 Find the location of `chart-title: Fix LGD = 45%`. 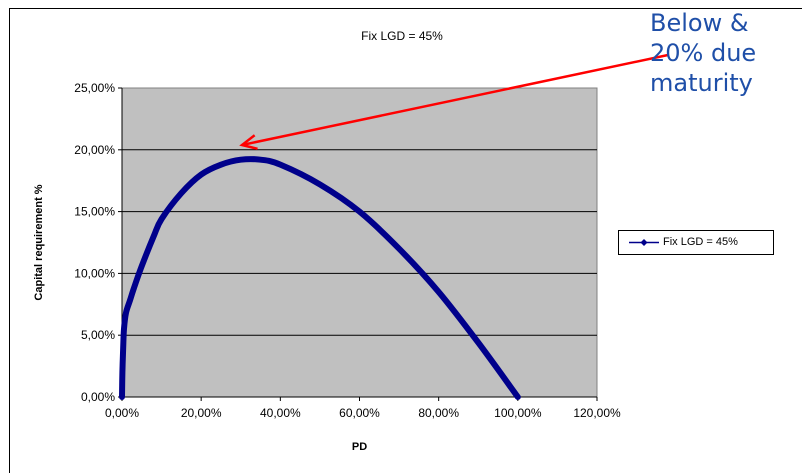

chart-title: Fix LGD = 45% is located at coordinates (402, 36).